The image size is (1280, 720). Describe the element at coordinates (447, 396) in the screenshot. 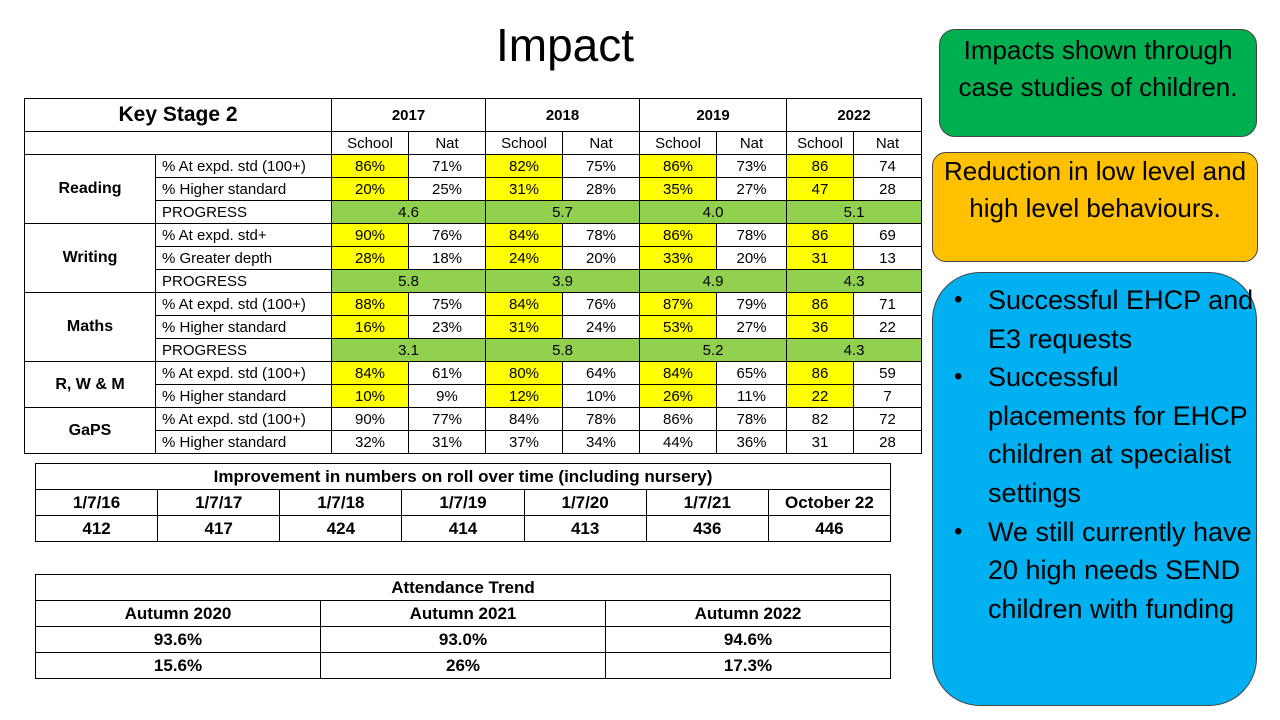

I see `nat-value: 9%` at that location.